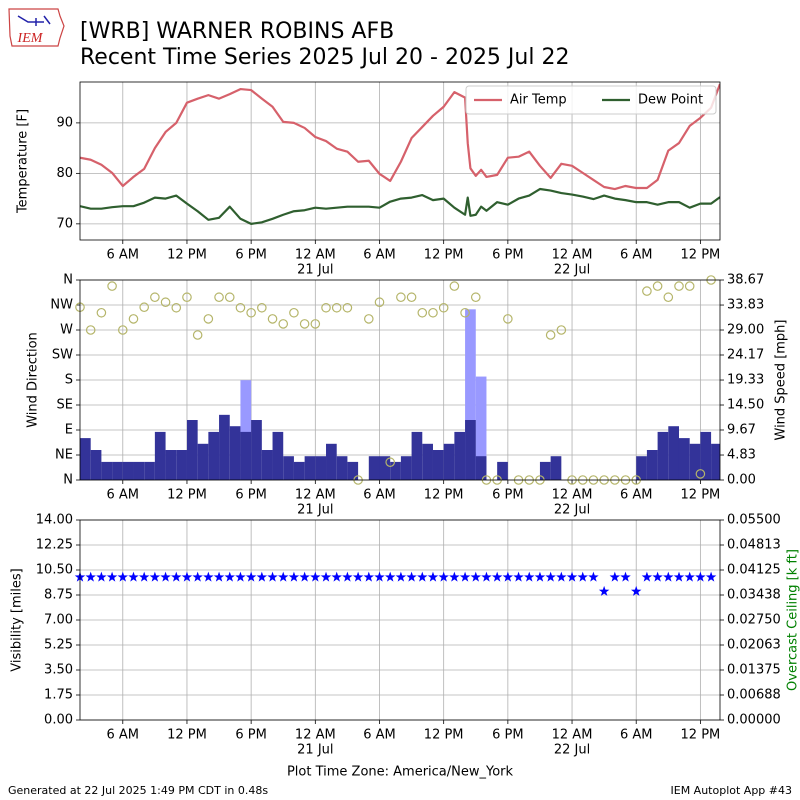  Describe the element at coordinates (741, 429) in the screenshot. I see `y2-tick-label: 9.67` at that location.